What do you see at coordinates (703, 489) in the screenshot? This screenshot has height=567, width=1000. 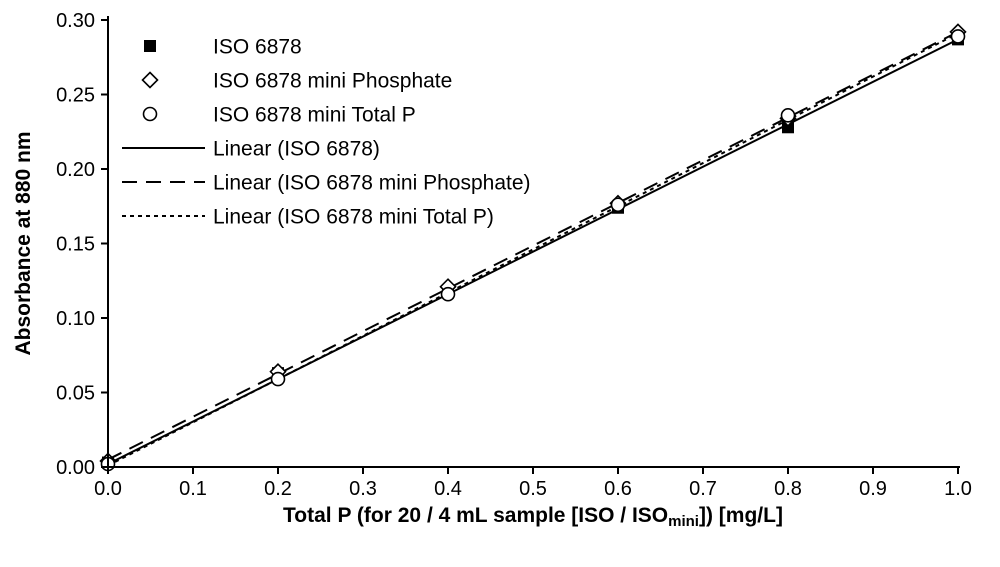 I see `x-tick-label: 0.7` at bounding box center [703, 489].